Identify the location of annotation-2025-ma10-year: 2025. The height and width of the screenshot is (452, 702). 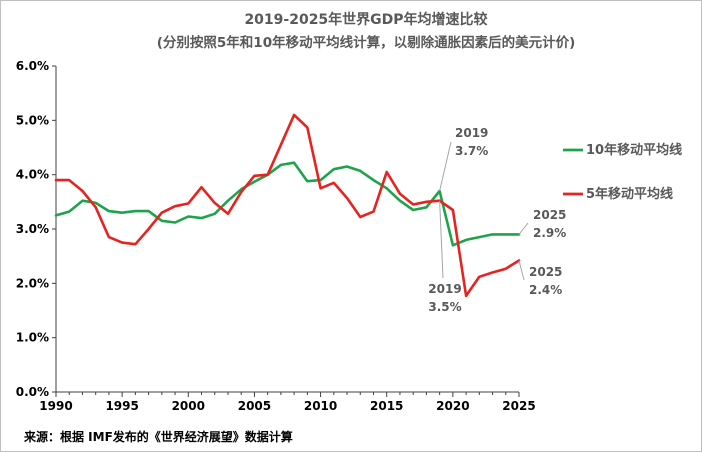
(549, 215).